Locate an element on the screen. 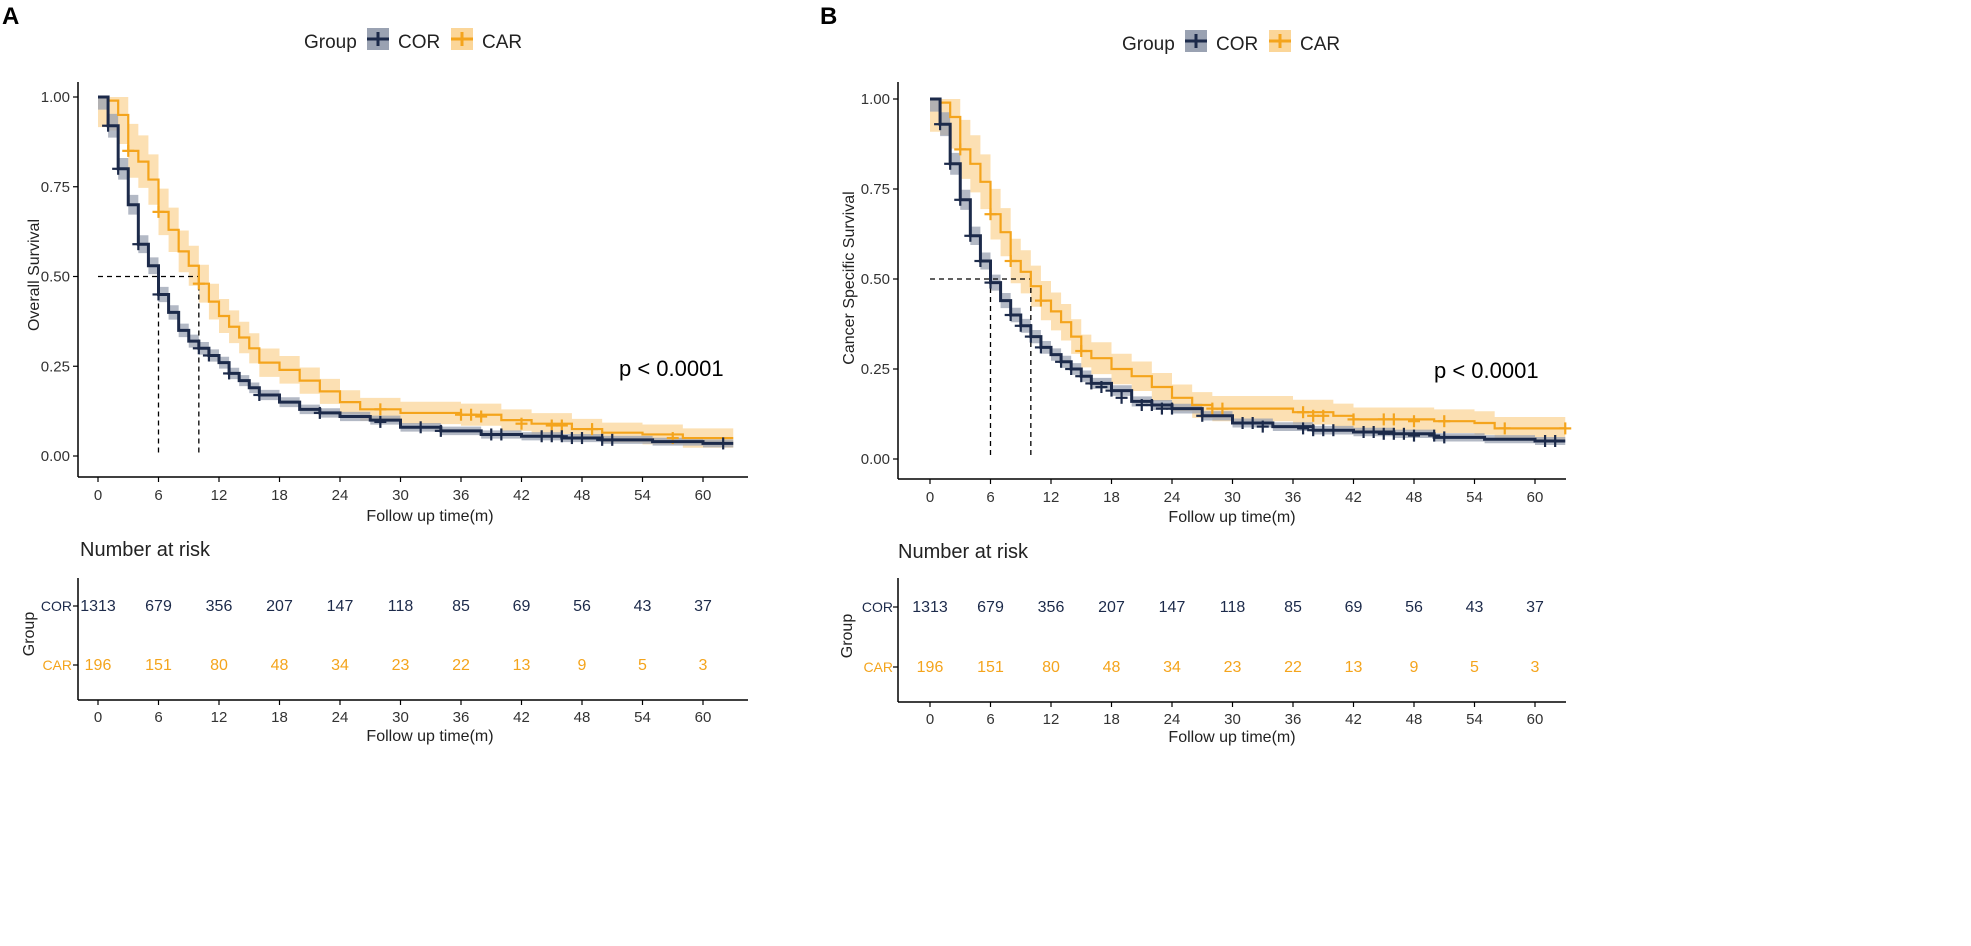 The height and width of the screenshot is (946, 1971). x-tick-label-b: 36 is located at coordinates (1293, 497).